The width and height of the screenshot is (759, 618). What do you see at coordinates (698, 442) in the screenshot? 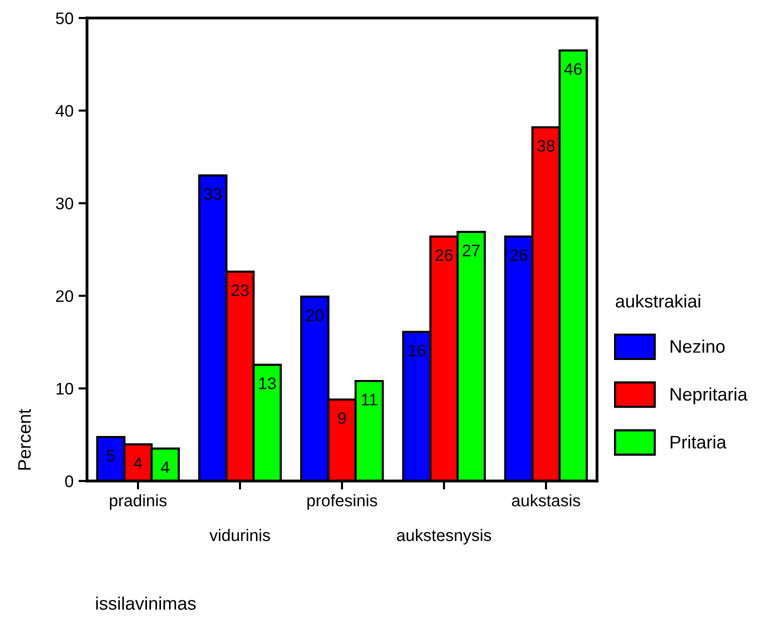
I see `legend-label: Pritaria` at bounding box center [698, 442].